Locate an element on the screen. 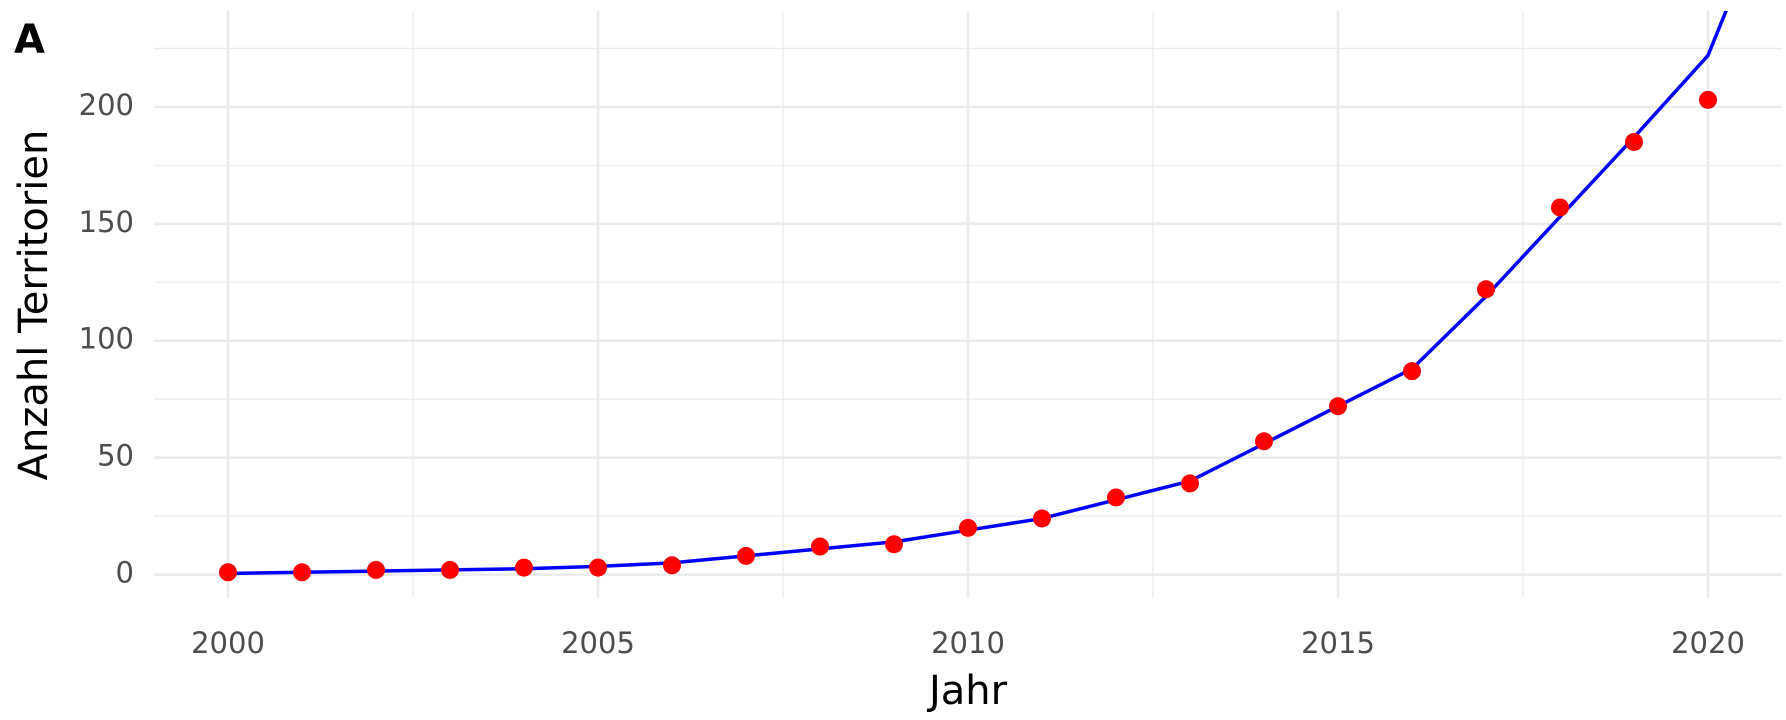 The width and height of the screenshot is (1786, 720). x-tick-label: 2015 is located at coordinates (1338, 643).